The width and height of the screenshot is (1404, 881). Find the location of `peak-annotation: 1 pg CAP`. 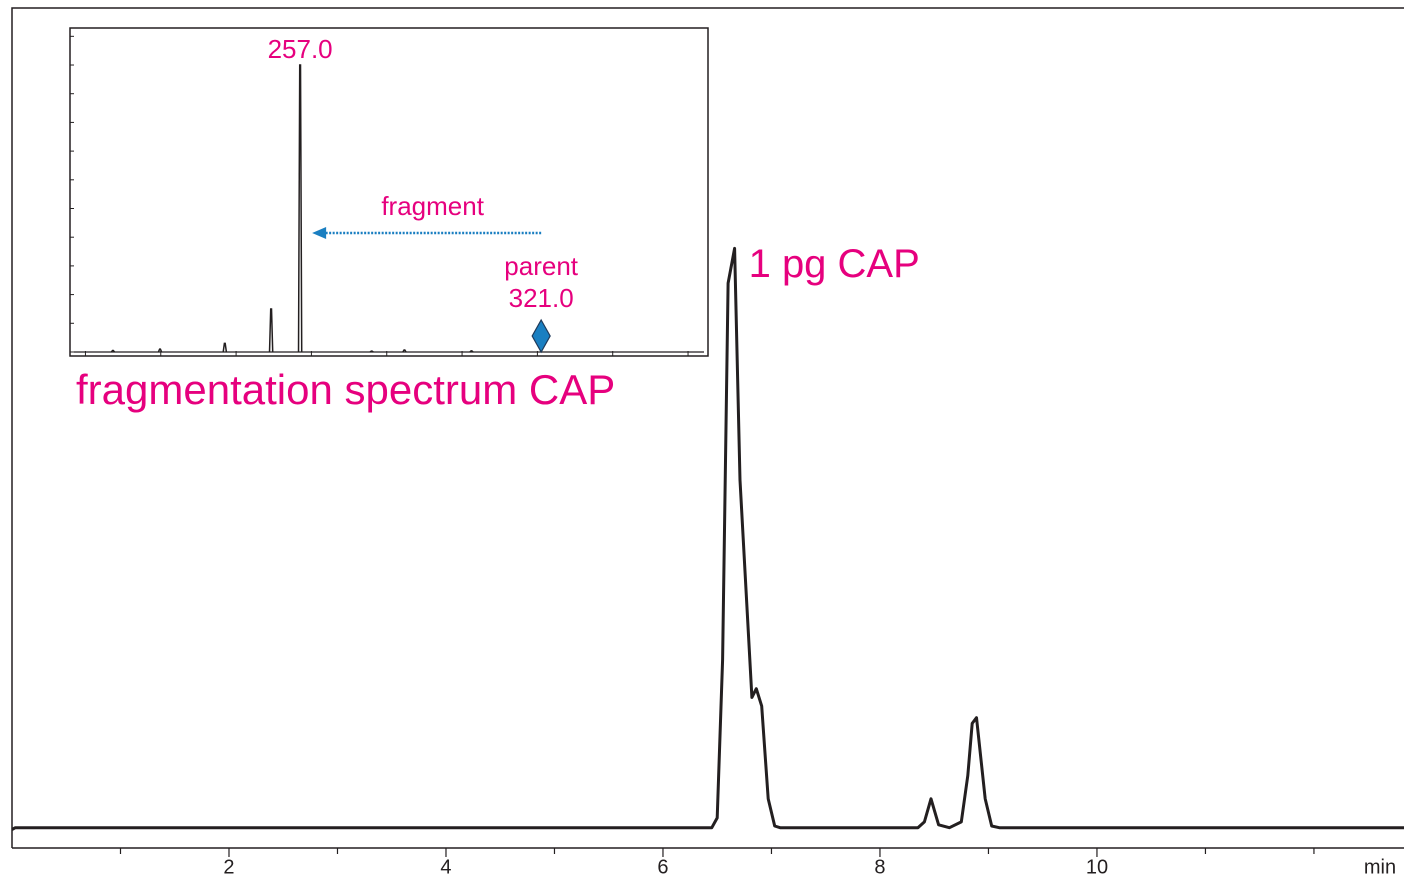

peak-annotation: 1 pg CAP is located at coordinates (834, 264).